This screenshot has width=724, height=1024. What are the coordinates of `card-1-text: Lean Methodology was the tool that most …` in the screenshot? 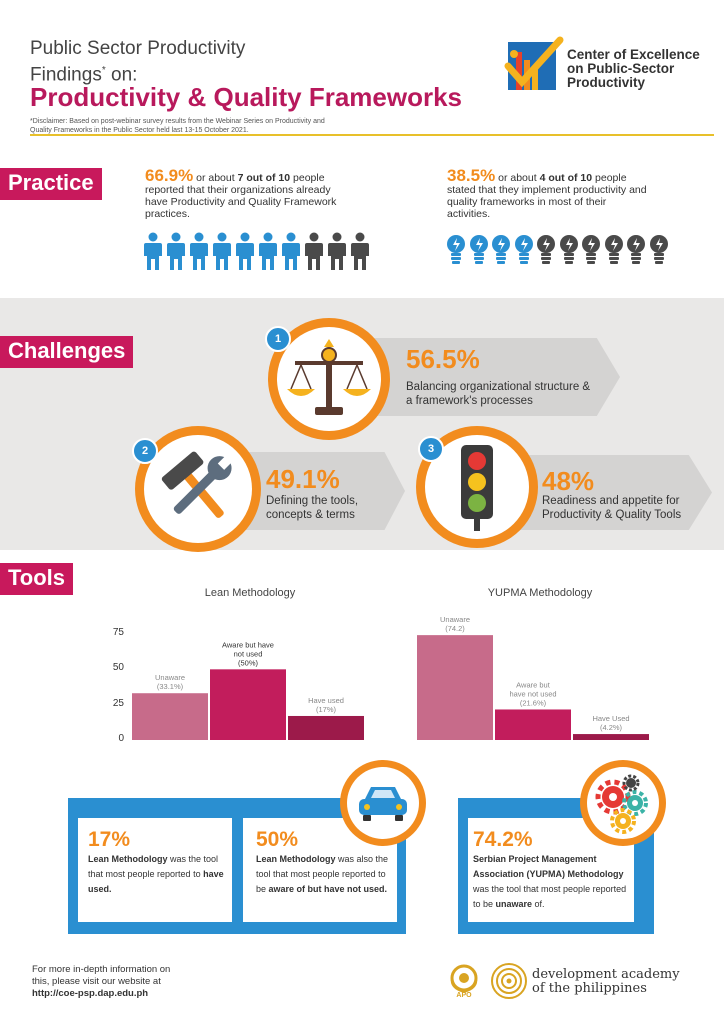 It's located at (158, 874).